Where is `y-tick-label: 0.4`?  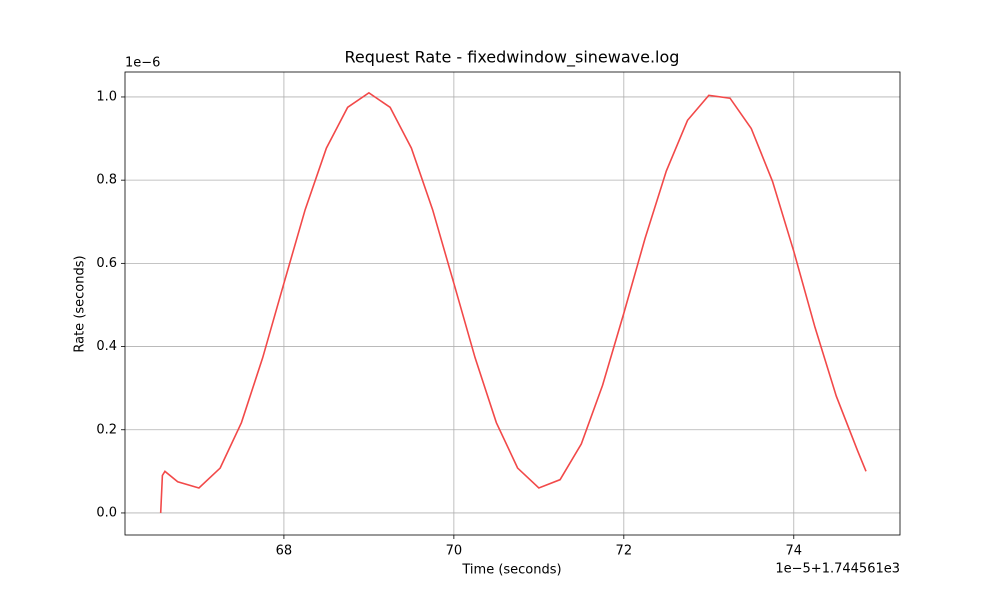
y-tick-label: 0.4 is located at coordinates (106, 346).